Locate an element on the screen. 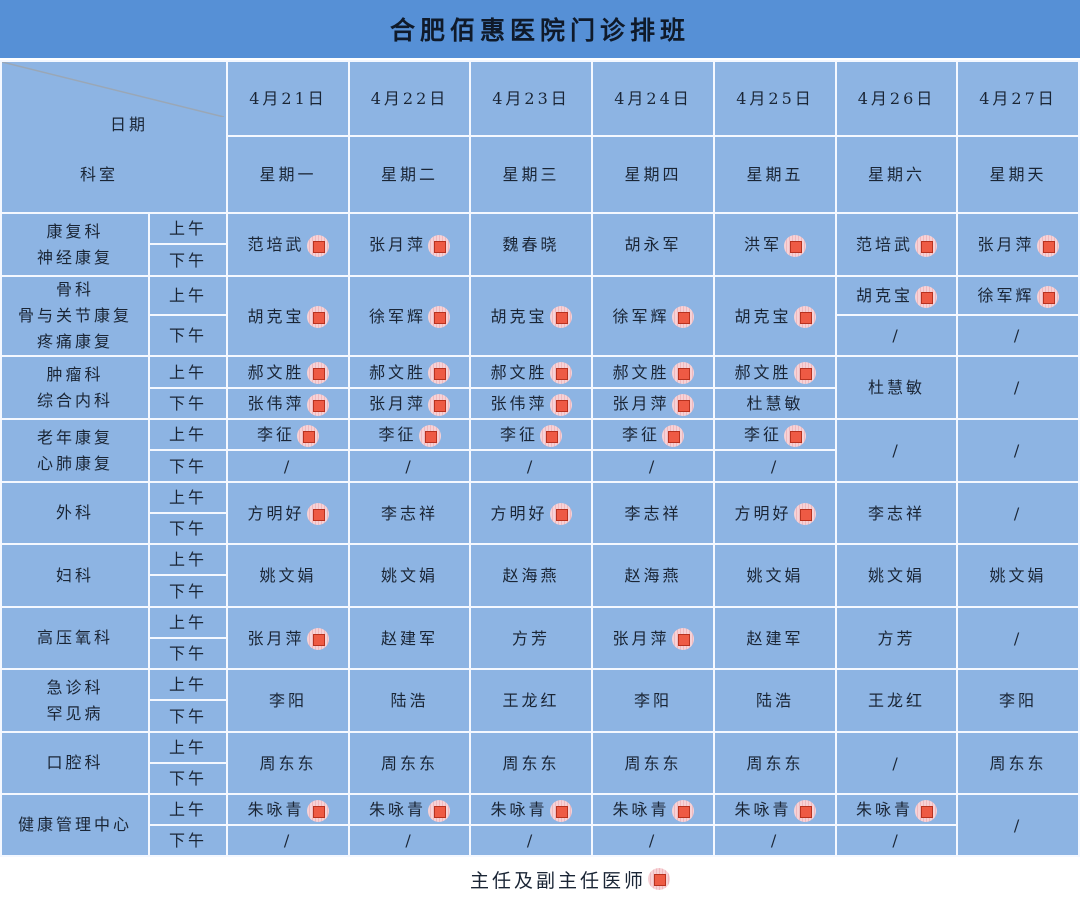 Image resolution: width=1080 pixels, height=901 pixels. schedule-row-pm: 下午 / / is located at coordinates (540, 335).